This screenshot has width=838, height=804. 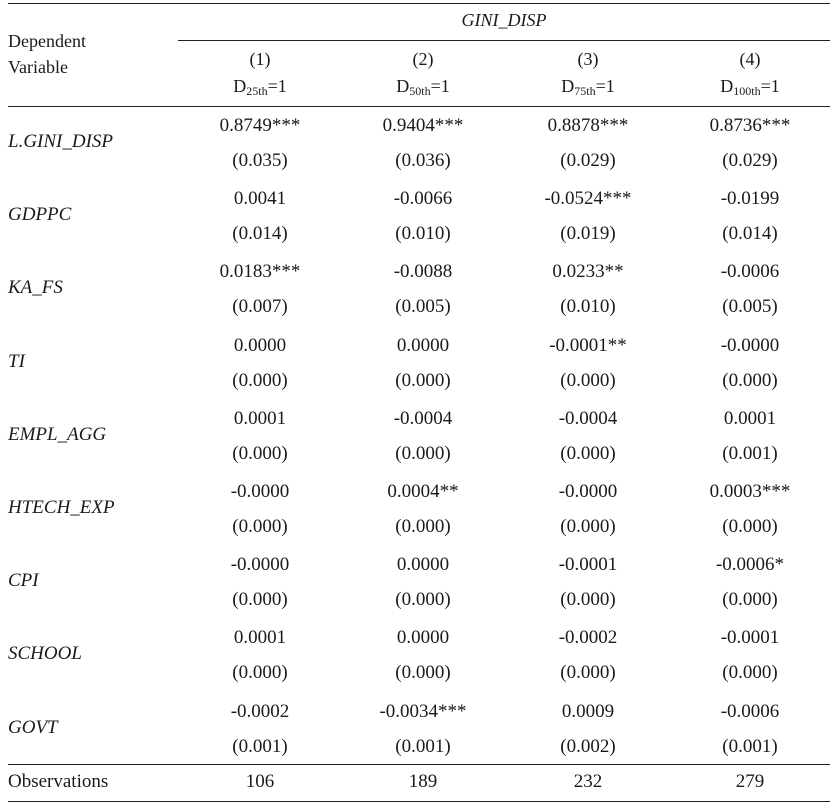 What do you see at coordinates (750, 125) in the screenshot?
I see `coefficient-cell: 0.8736***` at bounding box center [750, 125].